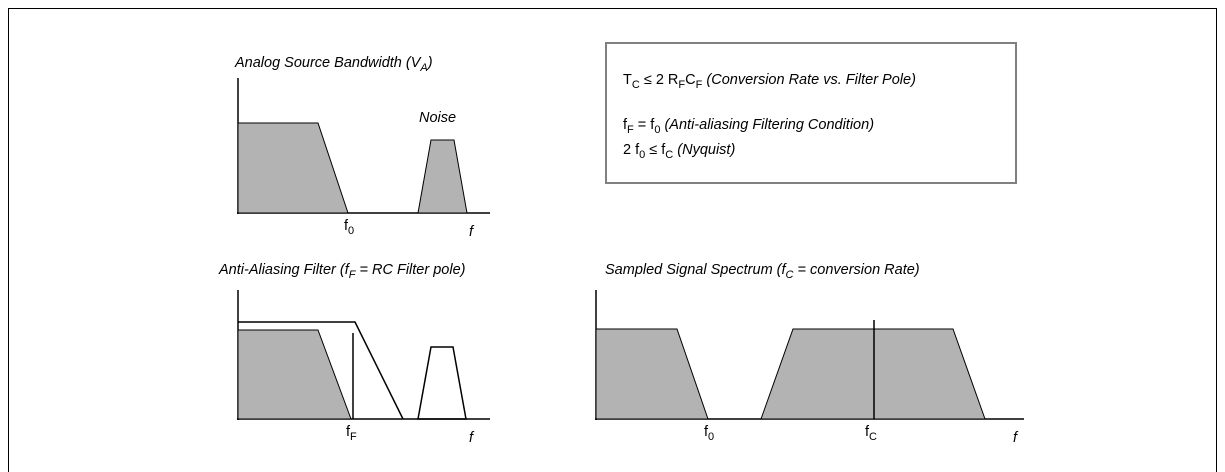 This screenshot has width=1225, height=472. What do you see at coordinates (682, 85) in the screenshot?
I see `eq1-b-sub: F` at bounding box center [682, 85].